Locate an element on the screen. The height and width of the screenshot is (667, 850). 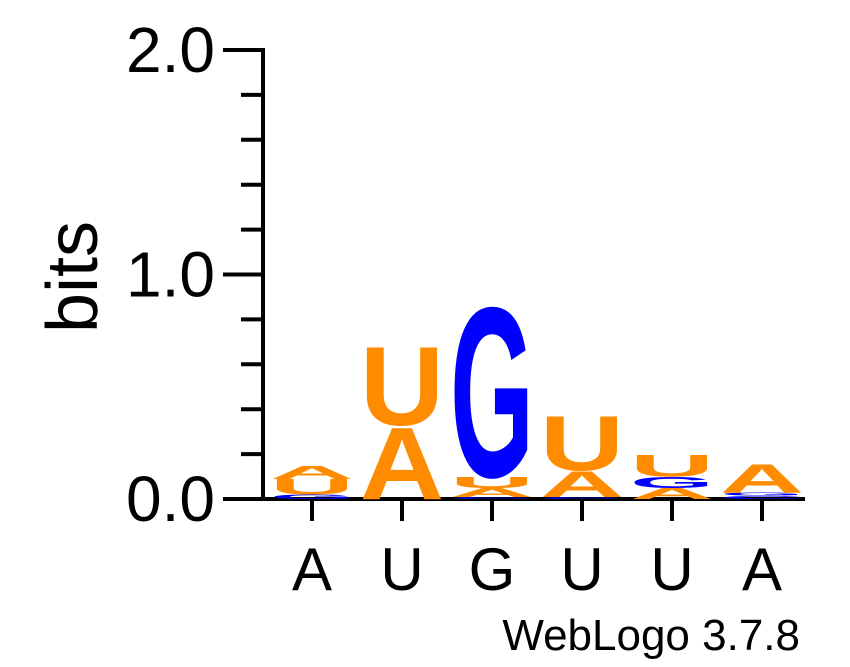
x-tick-label: G is located at coordinates (492, 569).